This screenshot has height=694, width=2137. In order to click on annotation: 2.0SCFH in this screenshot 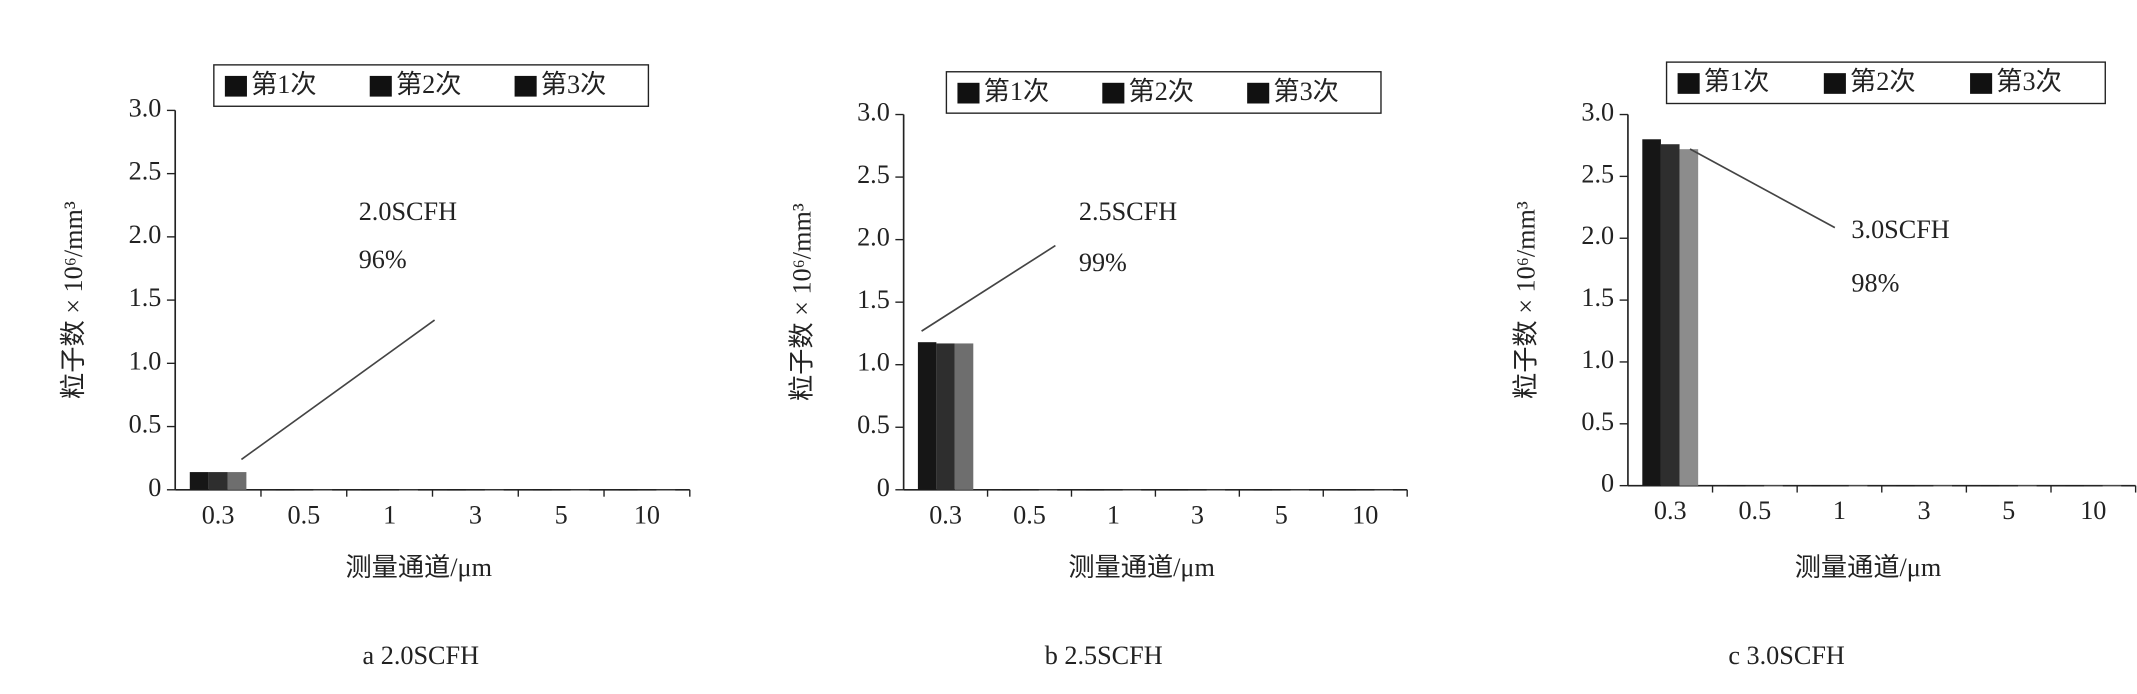, I will do `click(408, 211)`.